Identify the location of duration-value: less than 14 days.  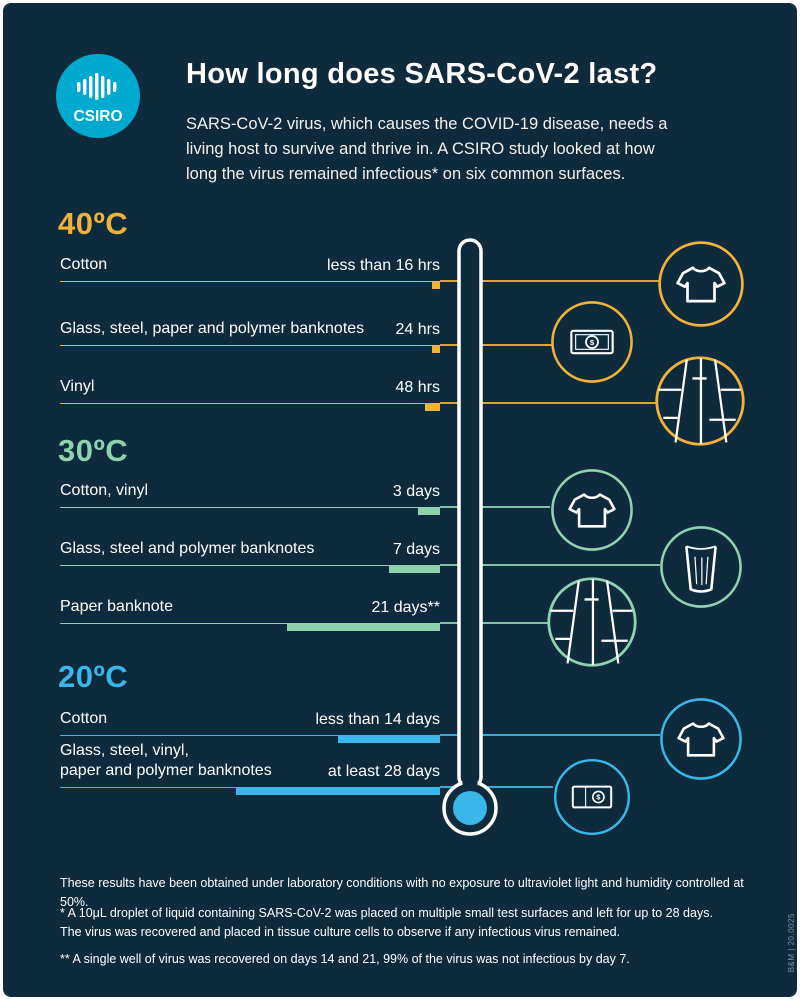
(377, 719).